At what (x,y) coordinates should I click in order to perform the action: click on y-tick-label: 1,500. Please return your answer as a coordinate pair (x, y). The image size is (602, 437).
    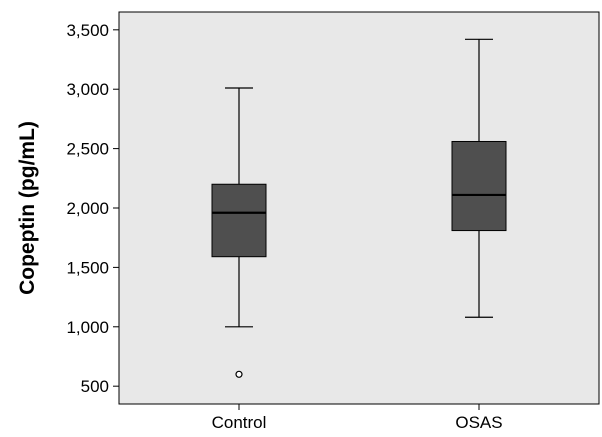
    Looking at the image, I should click on (87, 267).